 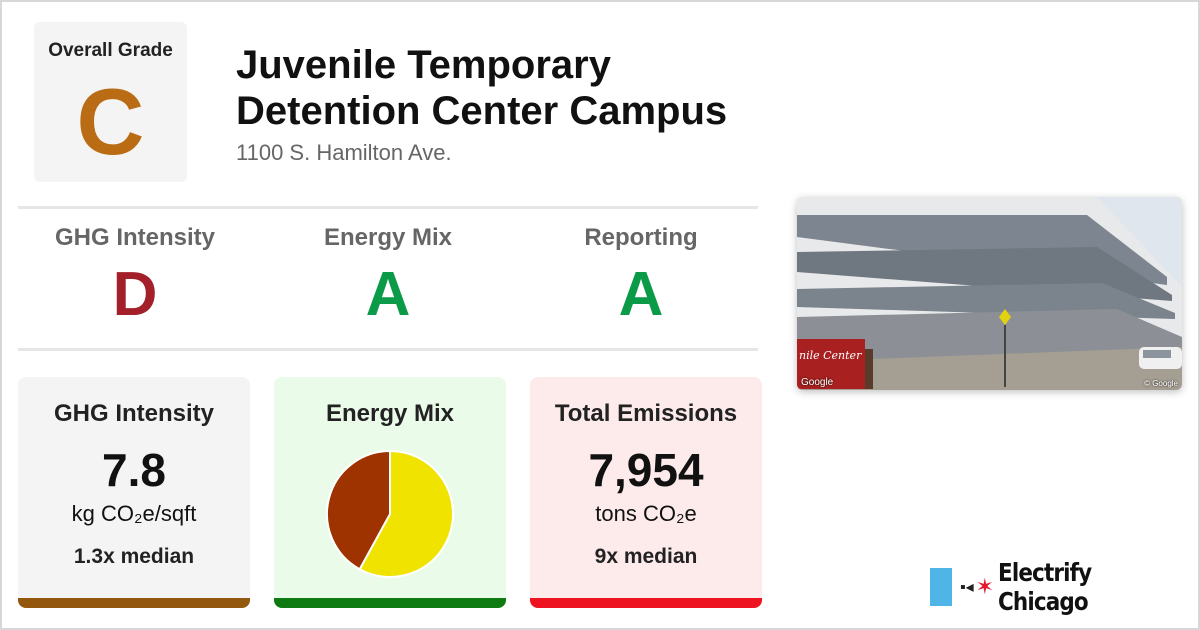 What do you see at coordinates (110, 50) in the screenshot?
I see `overall-grade-label: Overall Grade` at bounding box center [110, 50].